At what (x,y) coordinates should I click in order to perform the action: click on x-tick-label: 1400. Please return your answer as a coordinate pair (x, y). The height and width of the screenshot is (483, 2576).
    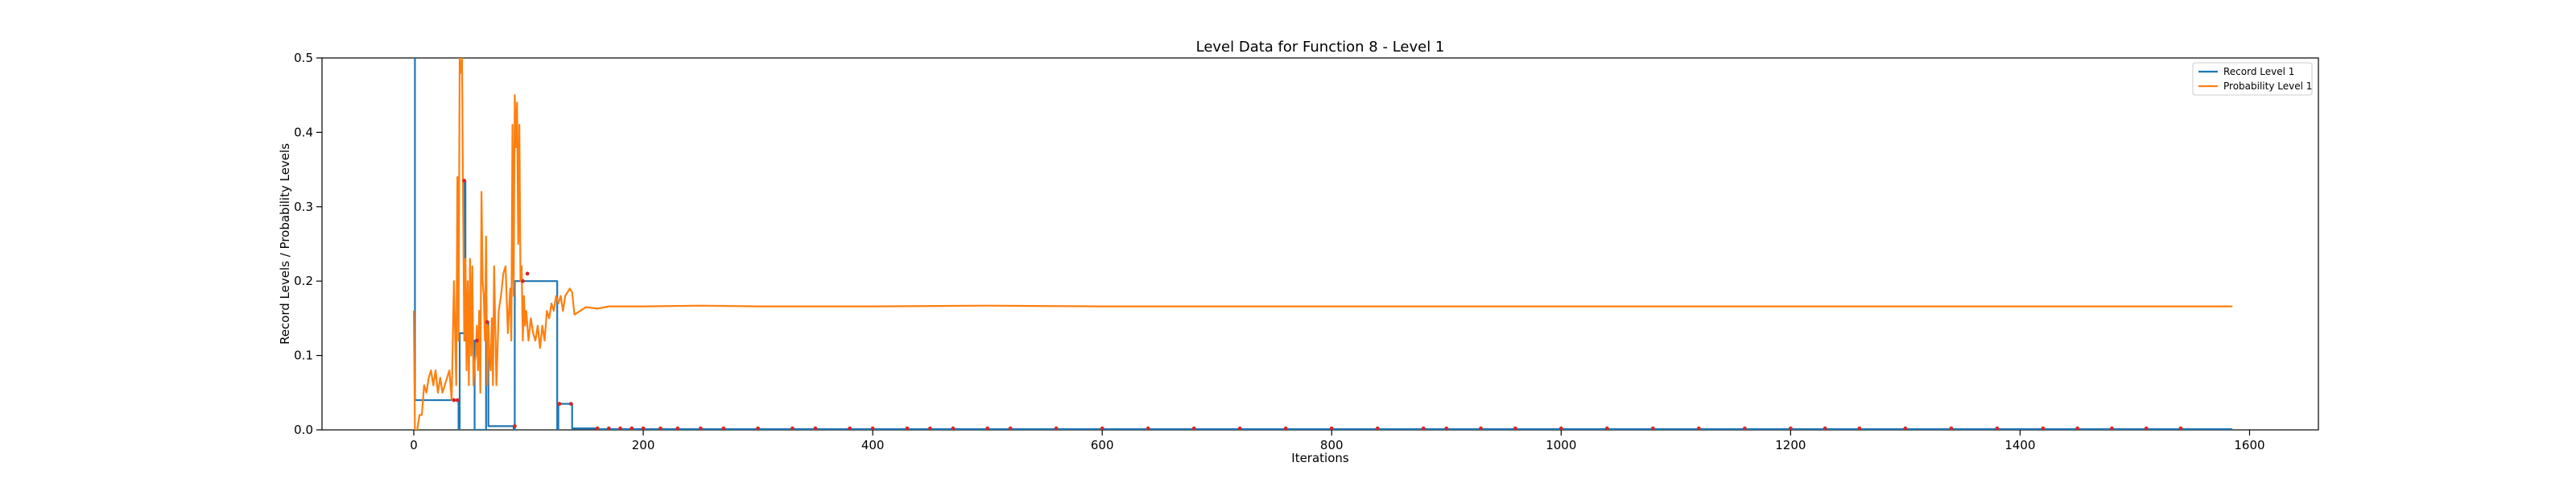
    Looking at the image, I should click on (2019, 445).